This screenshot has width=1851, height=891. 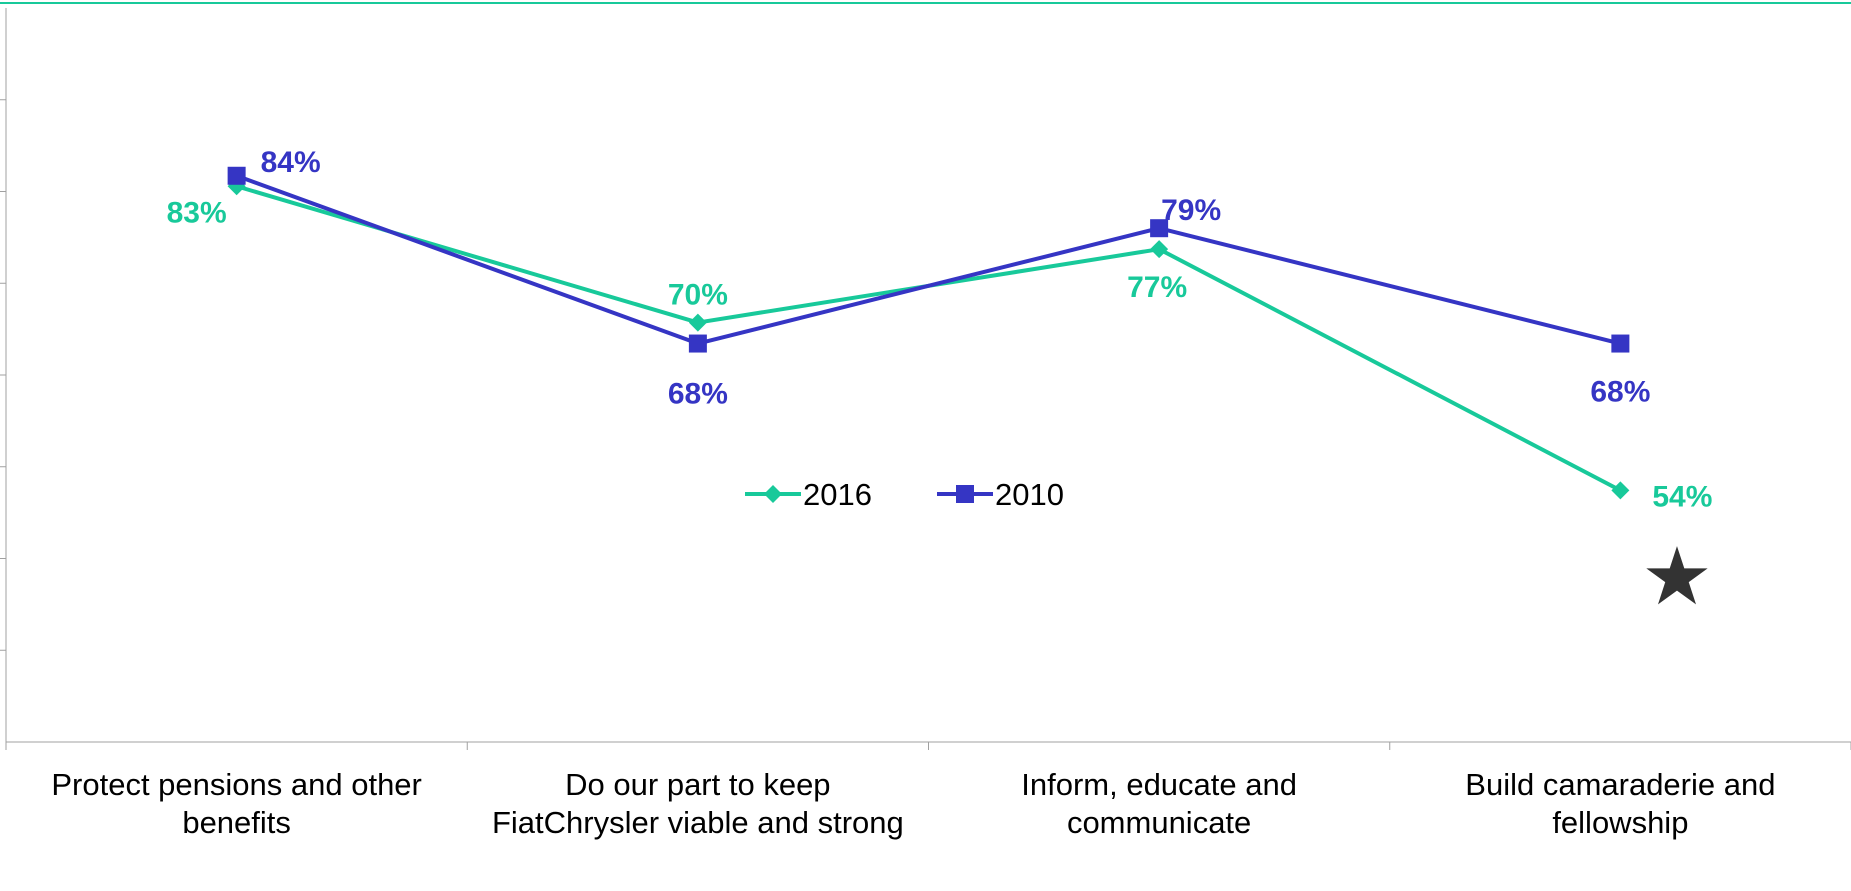 What do you see at coordinates (904, 494) in the screenshot?
I see `legend: 2016 2010` at bounding box center [904, 494].